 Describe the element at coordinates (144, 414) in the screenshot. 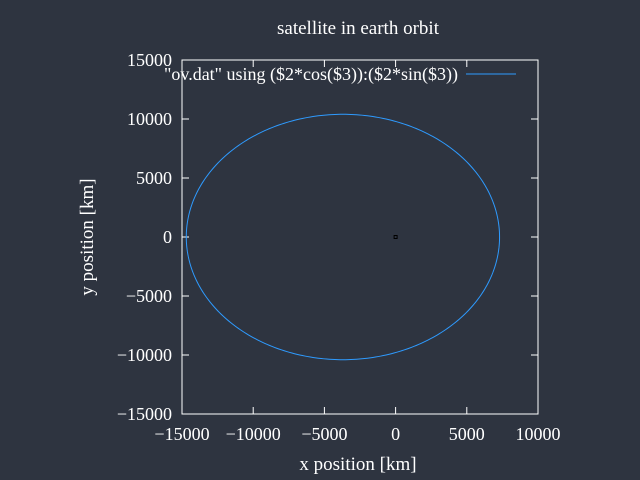

I see `y-tick-label: −15000` at that location.